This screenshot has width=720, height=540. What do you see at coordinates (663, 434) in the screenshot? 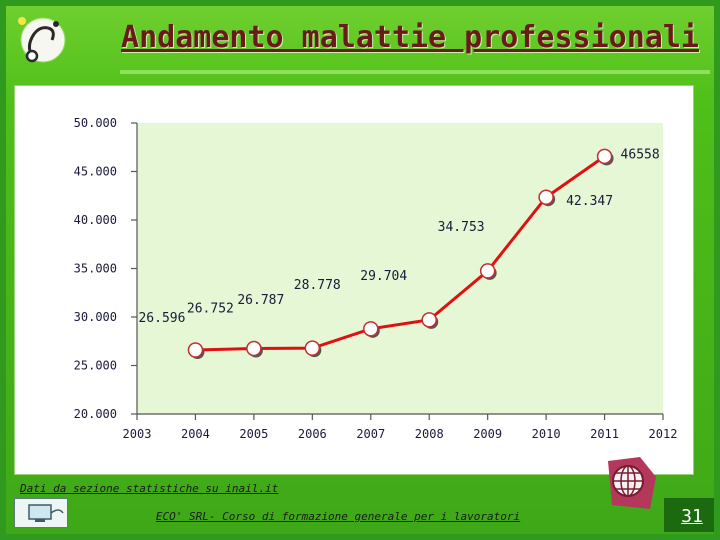
I see `x-tick-label: 2012` at bounding box center [663, 434].